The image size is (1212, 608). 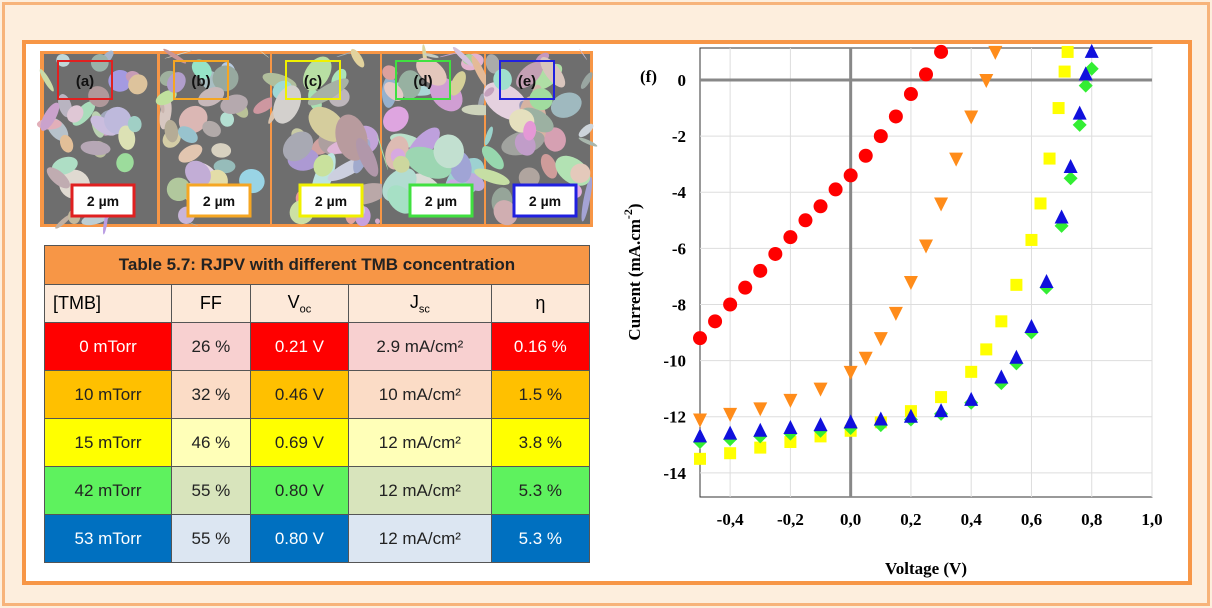 What do you see at coordinates (299, 442) in the screenshot?
I see `table-cell: 0.69 V` at bounding box center [299, 442].